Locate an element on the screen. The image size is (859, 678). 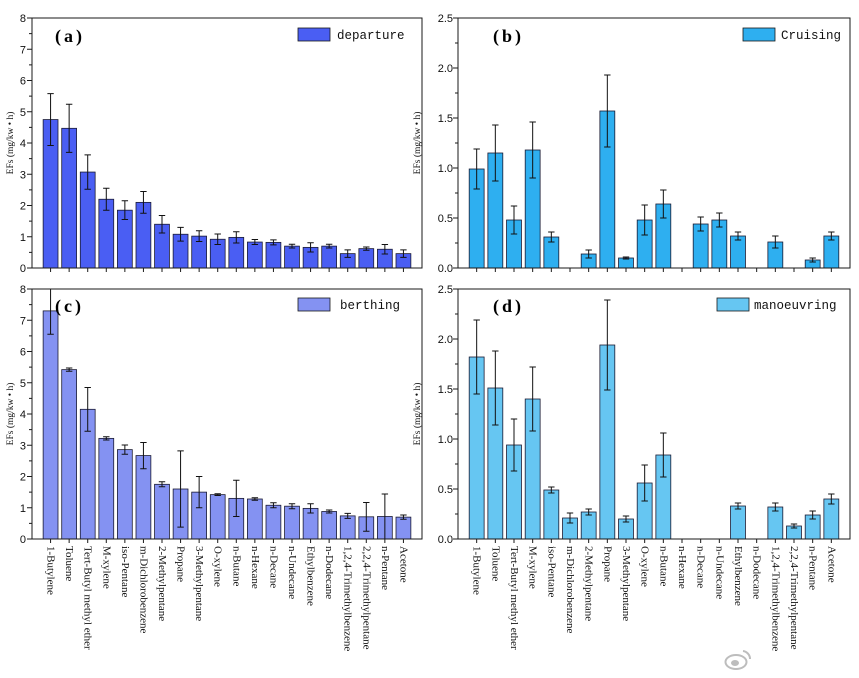
x-tick-label: n-Hexane is located at coordinates (255, 567).